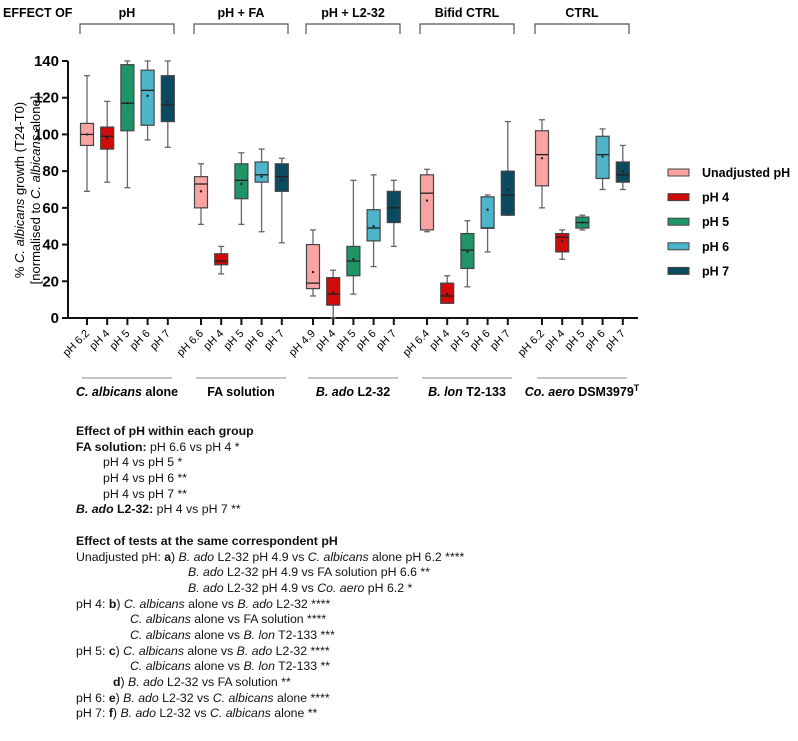  What do you see at coordinates (270, 526) in the screenshot?
I see `note-line` at bounding box center [270, 526].